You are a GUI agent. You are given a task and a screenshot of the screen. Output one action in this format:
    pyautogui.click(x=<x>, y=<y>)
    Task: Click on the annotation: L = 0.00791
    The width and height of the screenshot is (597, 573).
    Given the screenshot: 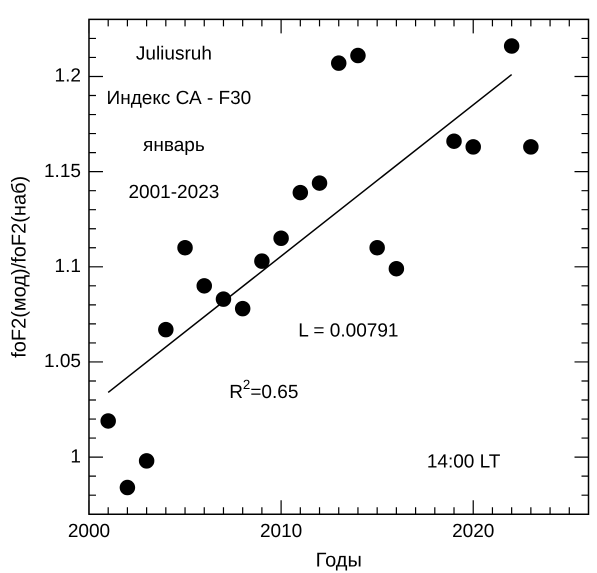 What is the action you would take?
    pyautogui.click(x=348, y=331)
    